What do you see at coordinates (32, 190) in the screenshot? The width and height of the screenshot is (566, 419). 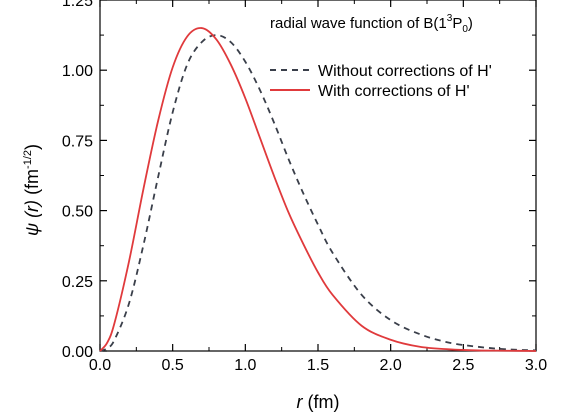 I see `y-axis-label: ψ (r) (fm-1/2)` at bounding box center [32, 190].